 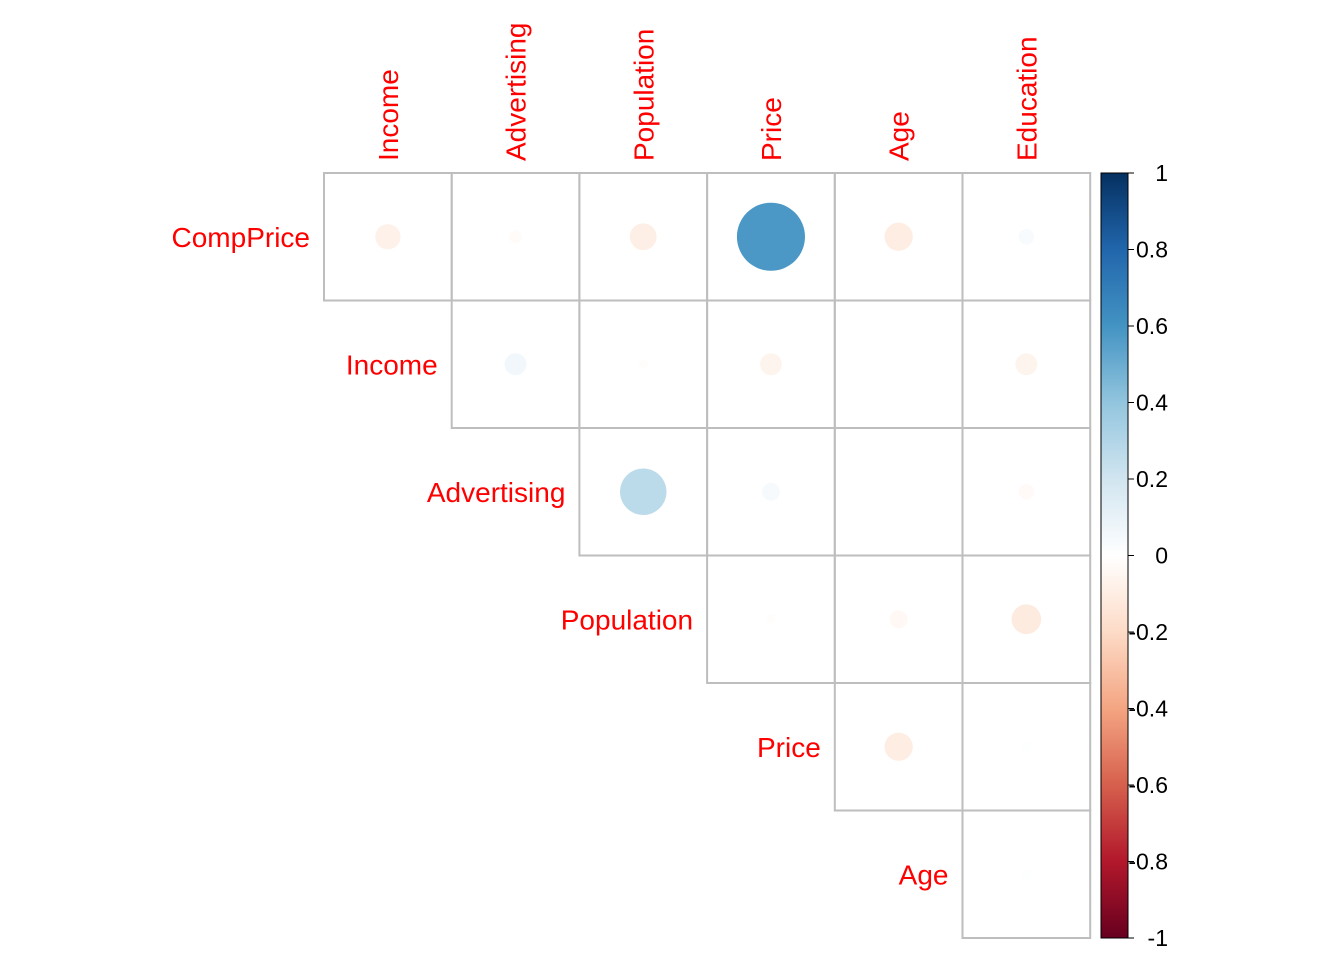 I want to click on legend-tick-label: 0, so click(x=1161, y=556).